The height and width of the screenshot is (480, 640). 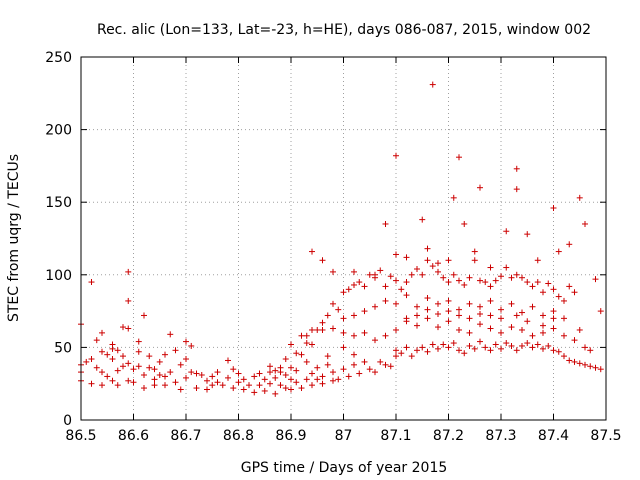 What do you see at coordinates (63, 348) in the screenshot?
I see `y-tick-label: 50` at bounding box center [63, 348].